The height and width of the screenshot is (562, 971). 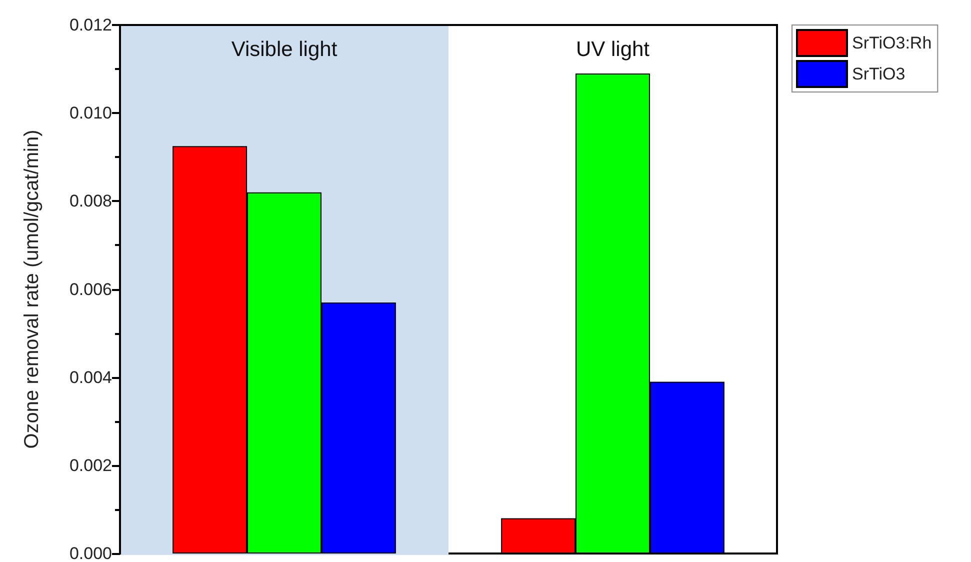 I want to click on y-tick-label: 0.010, so click(x=90, y=113).